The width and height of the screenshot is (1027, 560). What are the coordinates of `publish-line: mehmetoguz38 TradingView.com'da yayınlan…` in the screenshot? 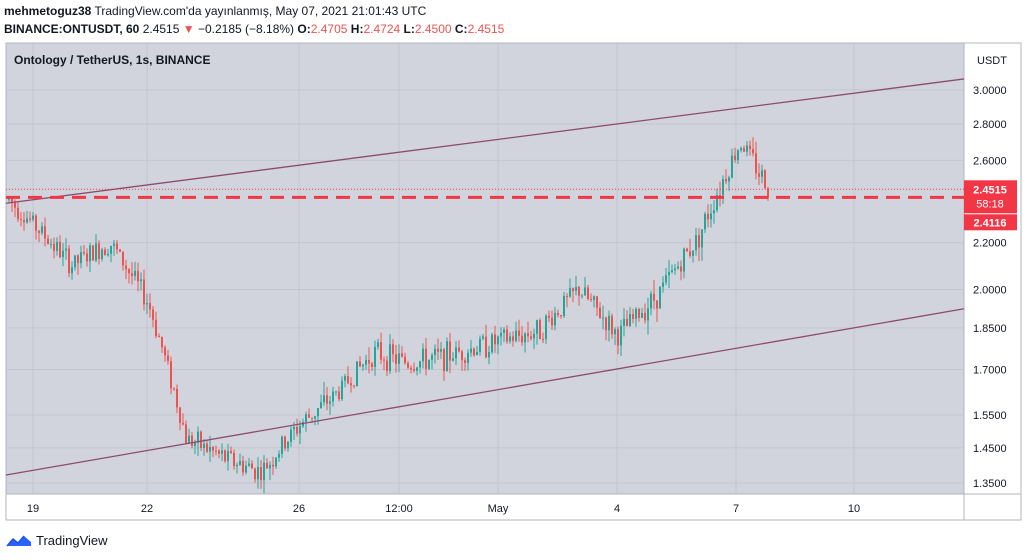 It's located at (215, 11).